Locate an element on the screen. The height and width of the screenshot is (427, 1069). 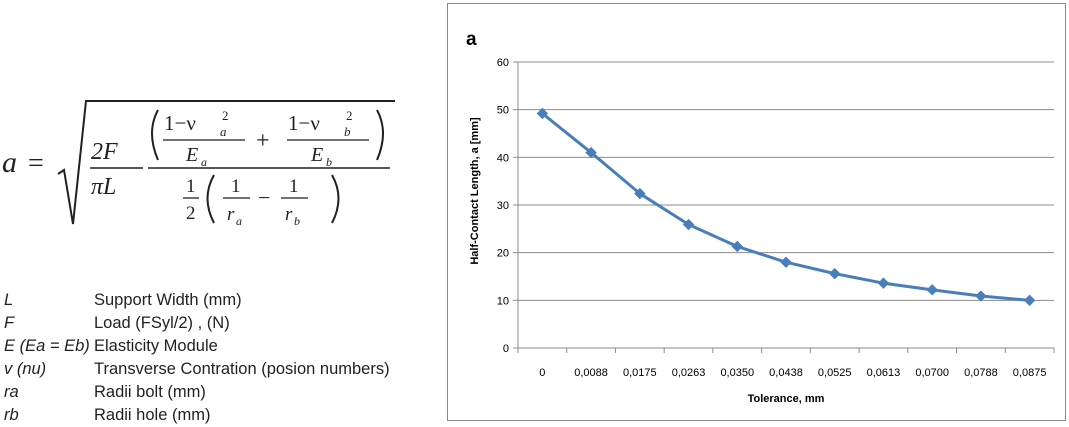
paren-right-num is located at coordinates (380, 135).